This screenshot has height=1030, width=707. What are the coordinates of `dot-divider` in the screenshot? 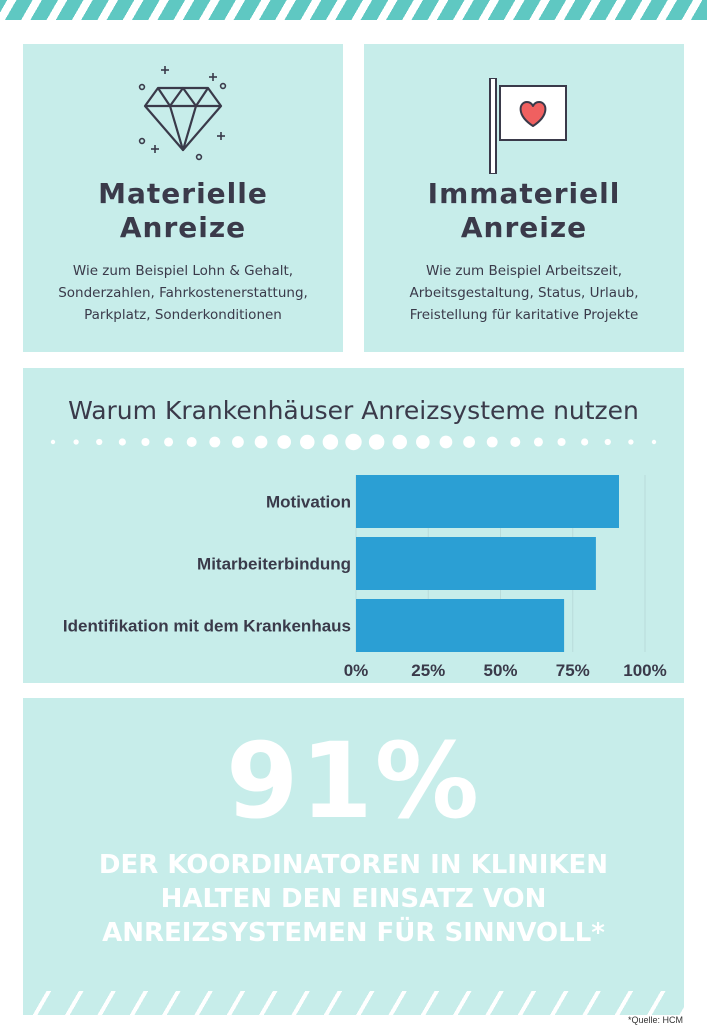 It's located at (353, 442).